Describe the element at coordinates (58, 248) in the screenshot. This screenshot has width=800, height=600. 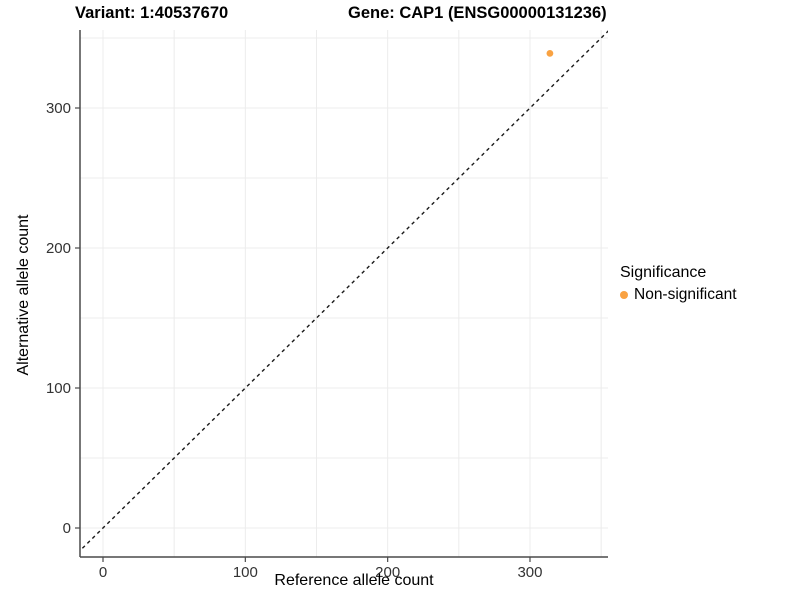
I see `y-tick-label: 200` at that location.